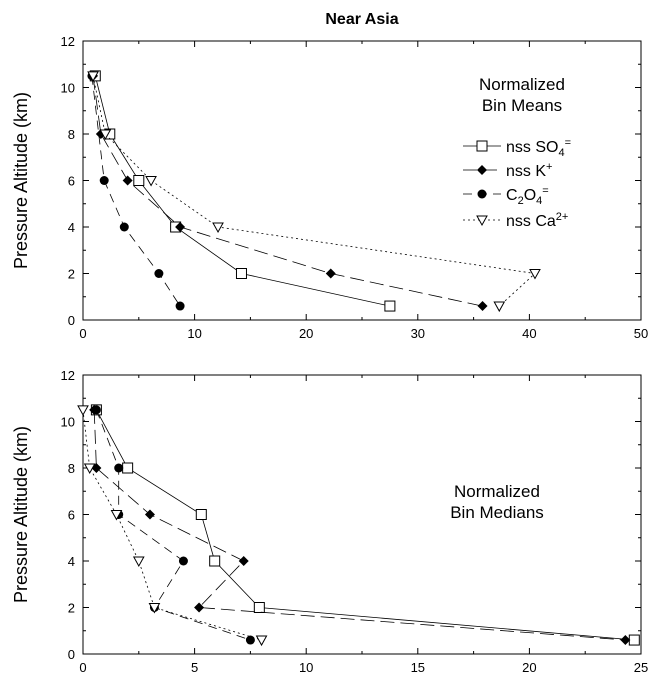  What do you see at coordinates (529, 333) in the screenshot?
I see `x-tick-label: 40` at bounding box center [529, 333].